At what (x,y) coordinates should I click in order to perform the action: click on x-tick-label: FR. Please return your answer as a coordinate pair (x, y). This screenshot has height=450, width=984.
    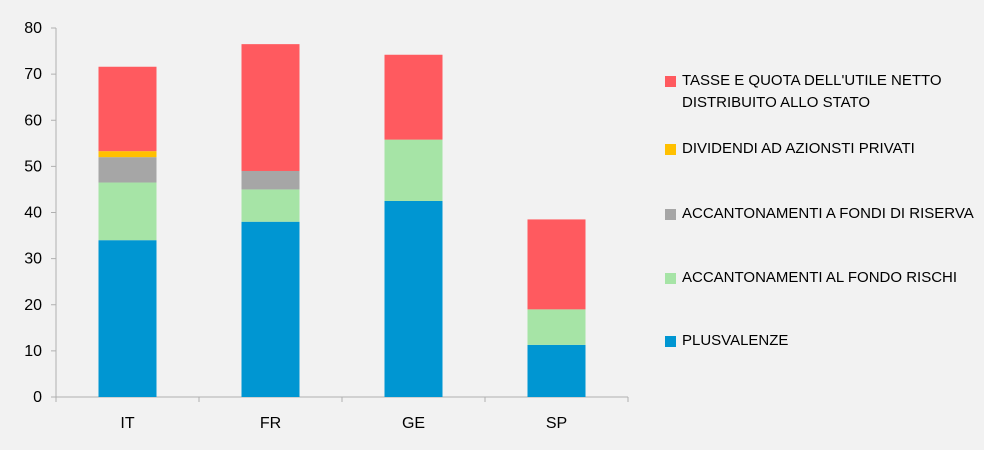
    Looking at the image, I should click on (270, 423).